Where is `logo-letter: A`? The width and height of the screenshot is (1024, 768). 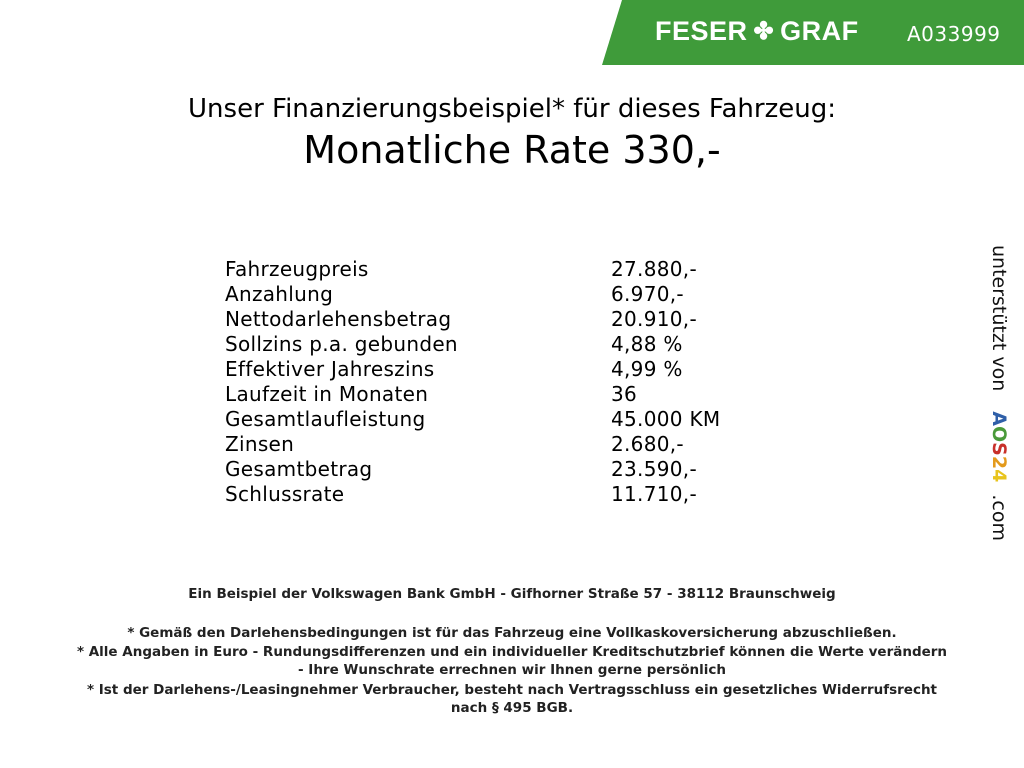 logo-letter: A is located at coordinates (999, 419).